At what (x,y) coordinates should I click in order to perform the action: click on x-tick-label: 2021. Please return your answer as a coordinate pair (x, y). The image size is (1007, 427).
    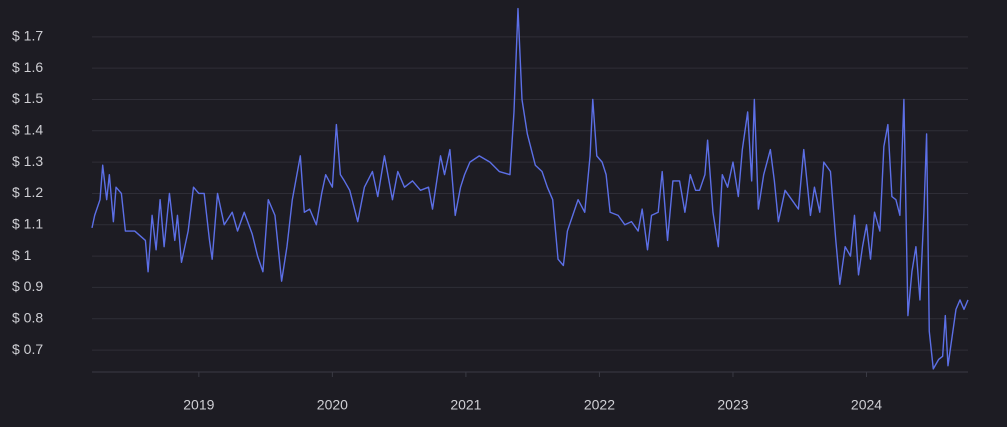
    Looking at the image, I should click on (465, 405).